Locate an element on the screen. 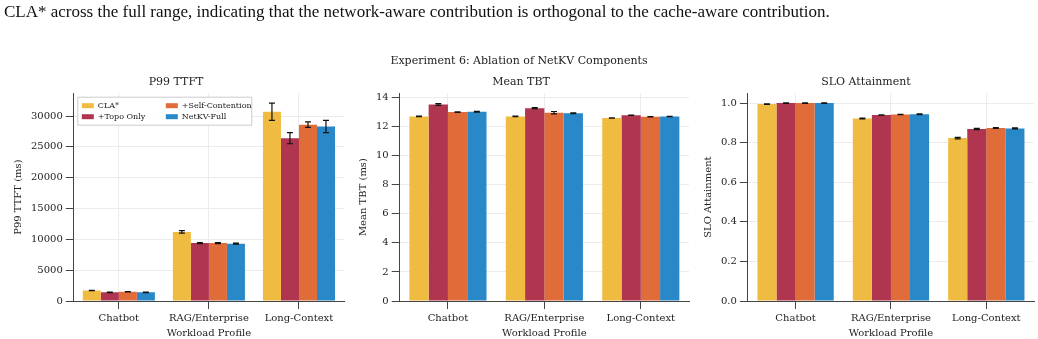 This screenshot has height=339, width=1038. y-tick-label: 10000 is located at coordinates (47, 238).